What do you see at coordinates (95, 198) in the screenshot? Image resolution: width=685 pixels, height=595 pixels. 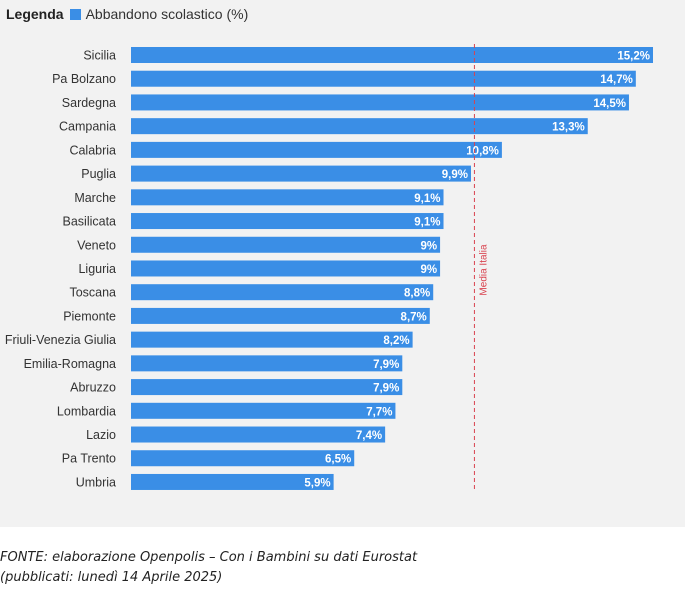 I see `category-label: Marche` at bounding box center [95, 198].